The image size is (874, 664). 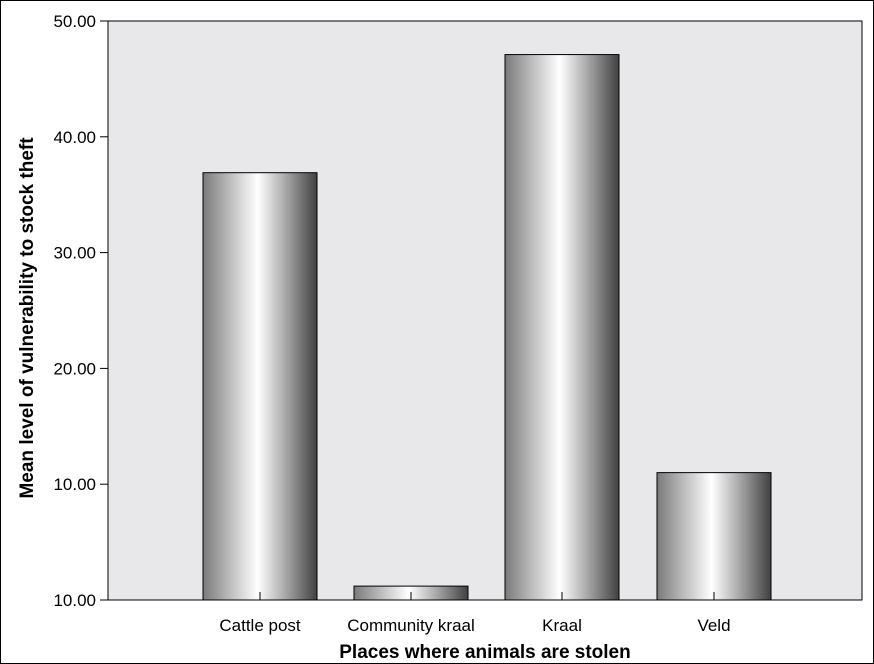 I want to click on y-tick-label: 20.00, so click(x=74, y=368).